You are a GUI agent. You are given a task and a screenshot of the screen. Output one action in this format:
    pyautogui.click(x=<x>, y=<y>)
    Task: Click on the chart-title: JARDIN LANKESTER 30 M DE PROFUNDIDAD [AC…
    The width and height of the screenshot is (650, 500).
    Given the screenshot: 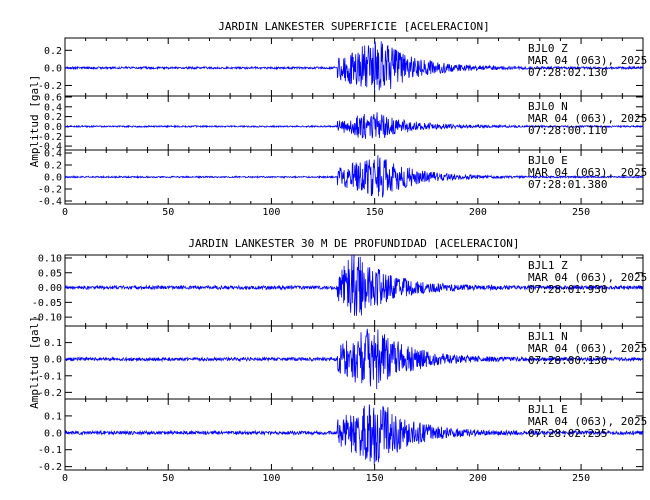 What is the action you would take?
    pyautogui.click(x=353, y=243)
    